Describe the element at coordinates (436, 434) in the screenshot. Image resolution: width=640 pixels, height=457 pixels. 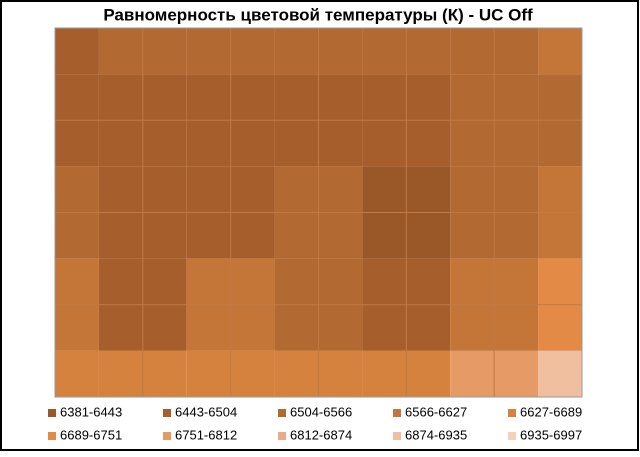
I see `legend-label: 6874-6935` at that location.